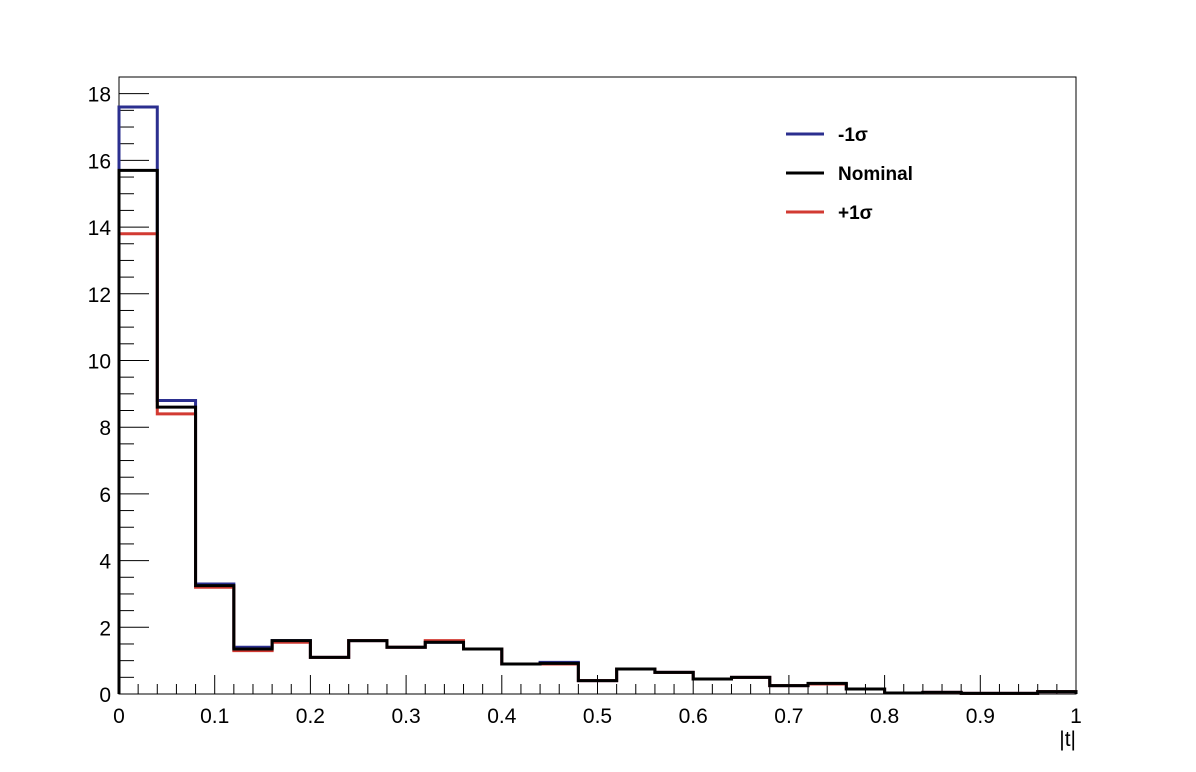  What do you see at coordinates (100, 395) in the screenshot?
I see `y-tick-labels: 0 2 4 6 8 10 12 14 16 18` at bounding box center [100, 395].